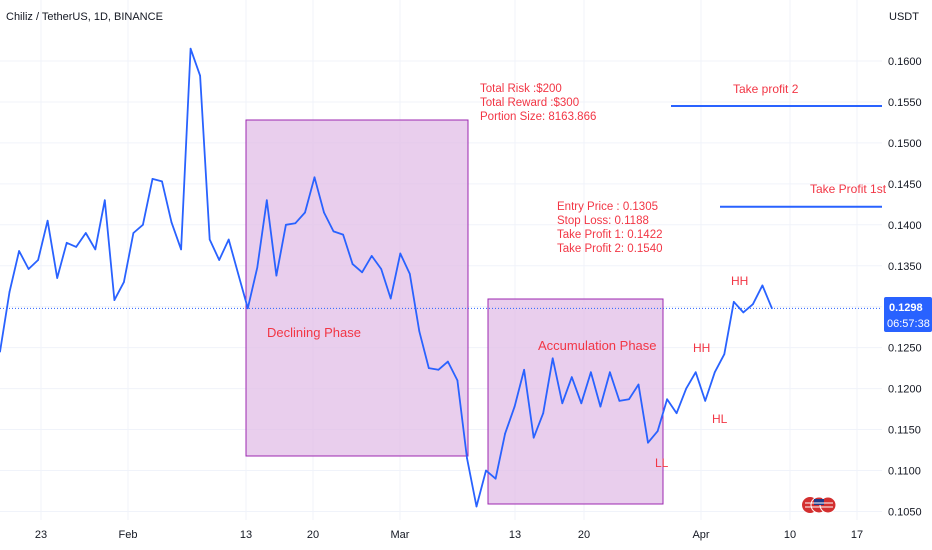 Image resolution: width=932 pixels, height=550 pixels. I want to click on risk-line: Portion Size: 8163.866, so click(538, 117).